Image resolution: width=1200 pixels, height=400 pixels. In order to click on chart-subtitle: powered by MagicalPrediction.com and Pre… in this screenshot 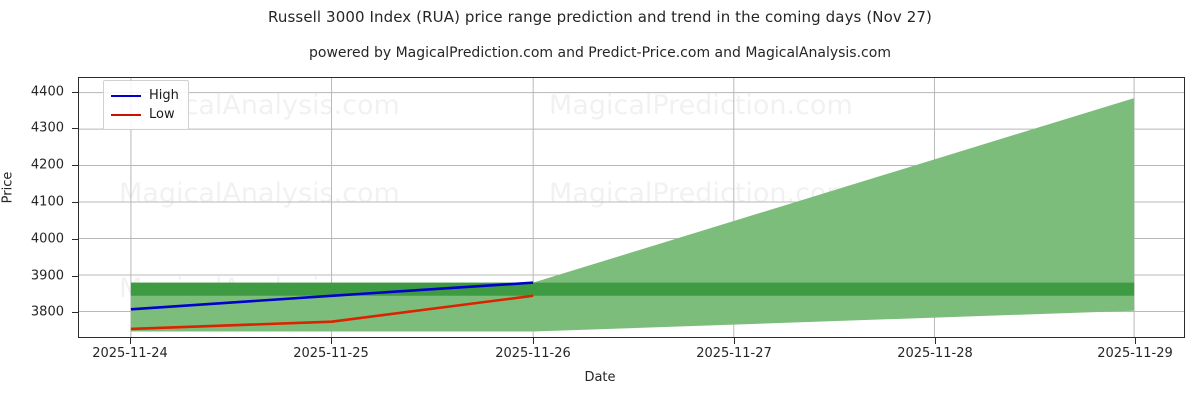, I will do `click(600, 53)`.